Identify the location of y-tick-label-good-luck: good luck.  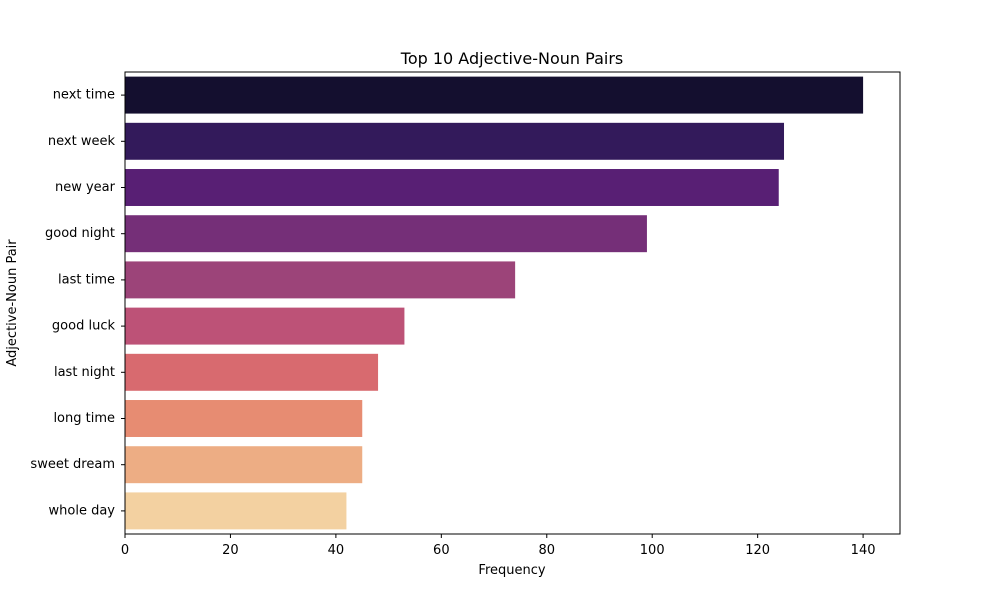
(84, 326).